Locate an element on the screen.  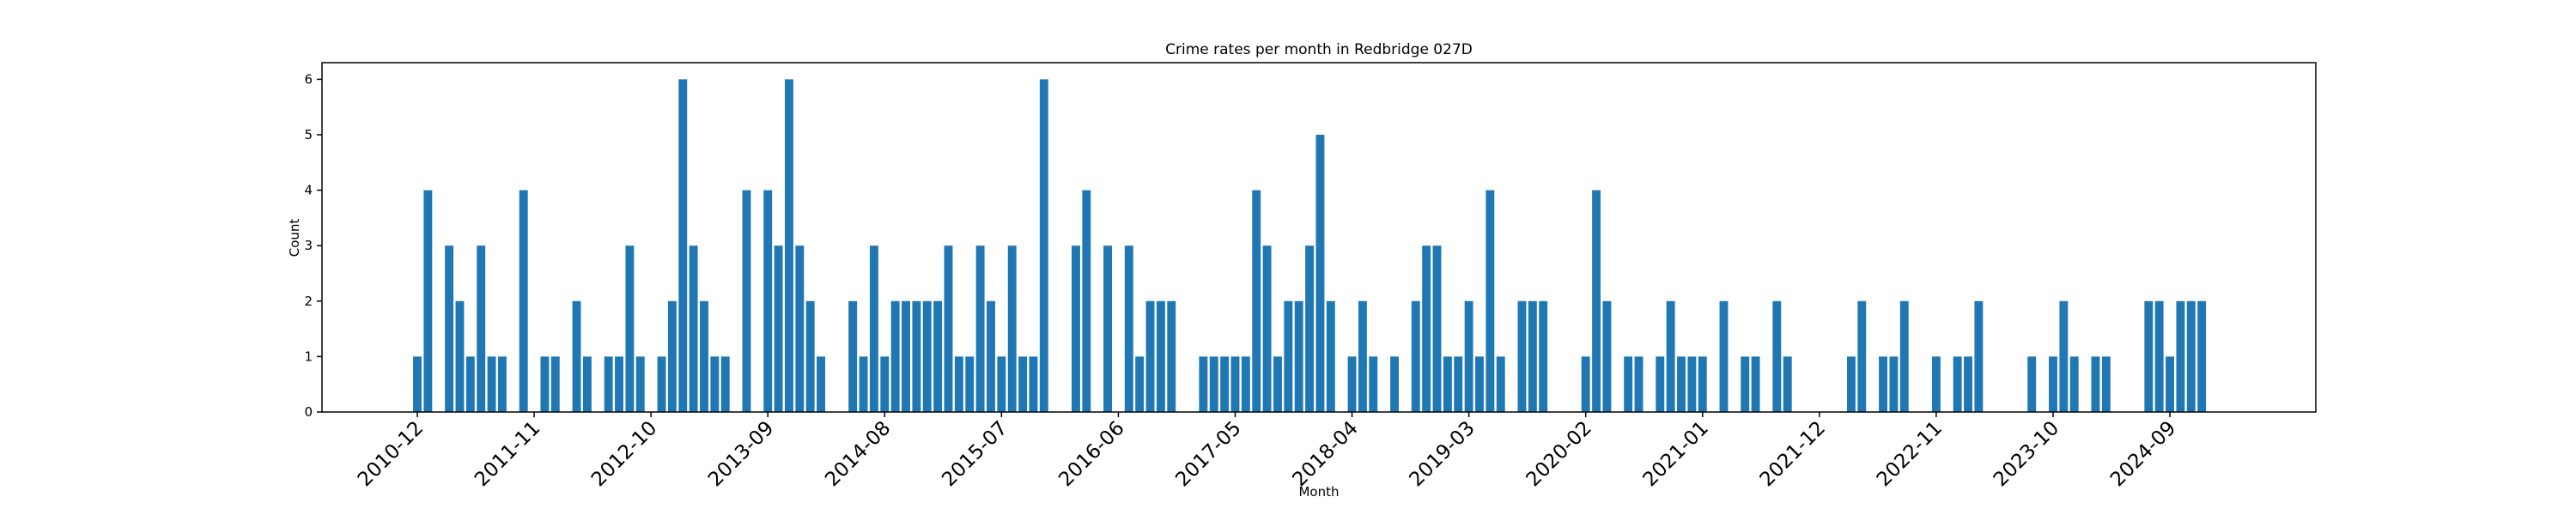
chart-title: Crime rates per month in Redbridge 027D is located at coordinates (1319, 49).